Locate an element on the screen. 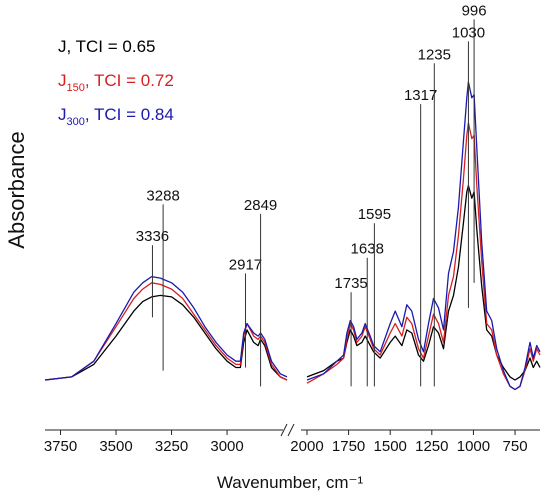  peak-label: 1735 is located at coordinates (350, 283).